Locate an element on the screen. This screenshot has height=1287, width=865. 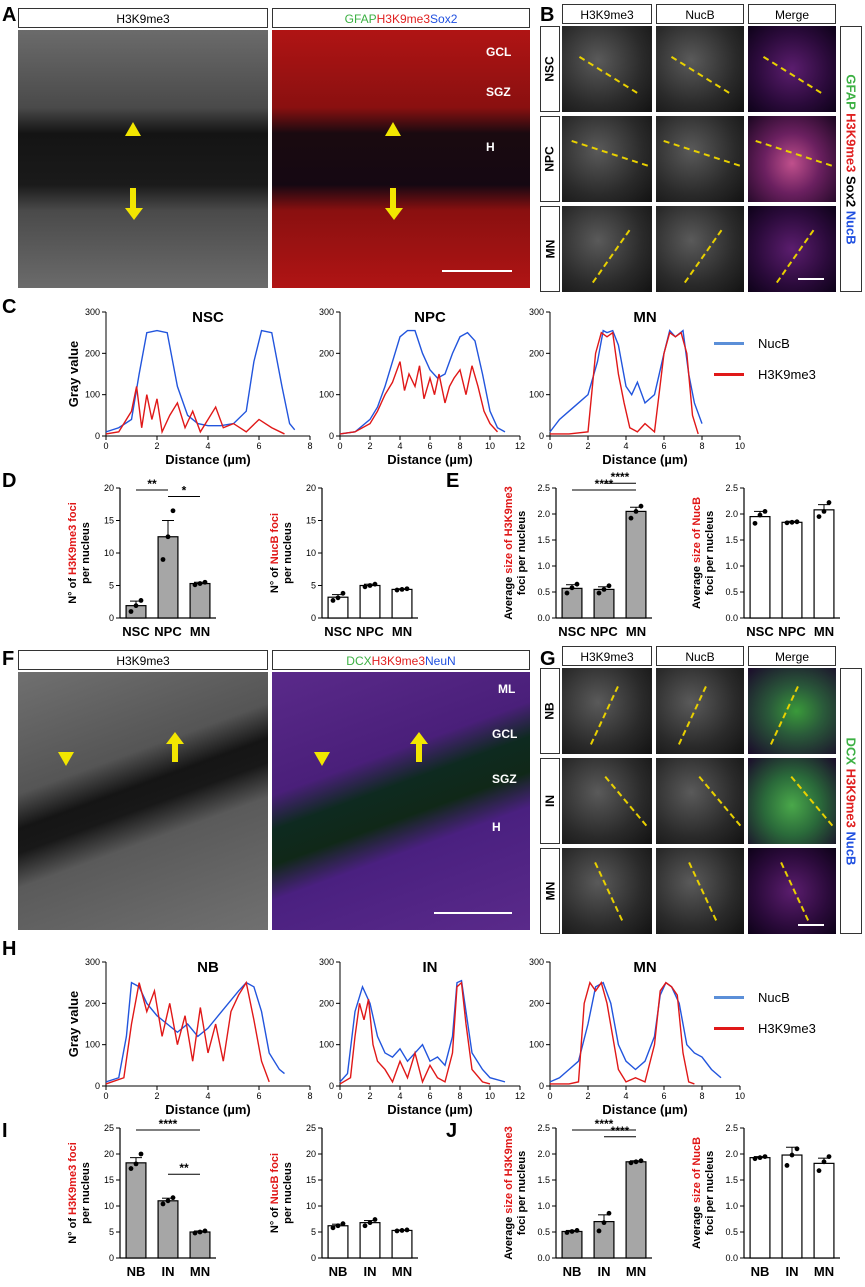
significance-label: ** is located at coordinates (184, 1168).